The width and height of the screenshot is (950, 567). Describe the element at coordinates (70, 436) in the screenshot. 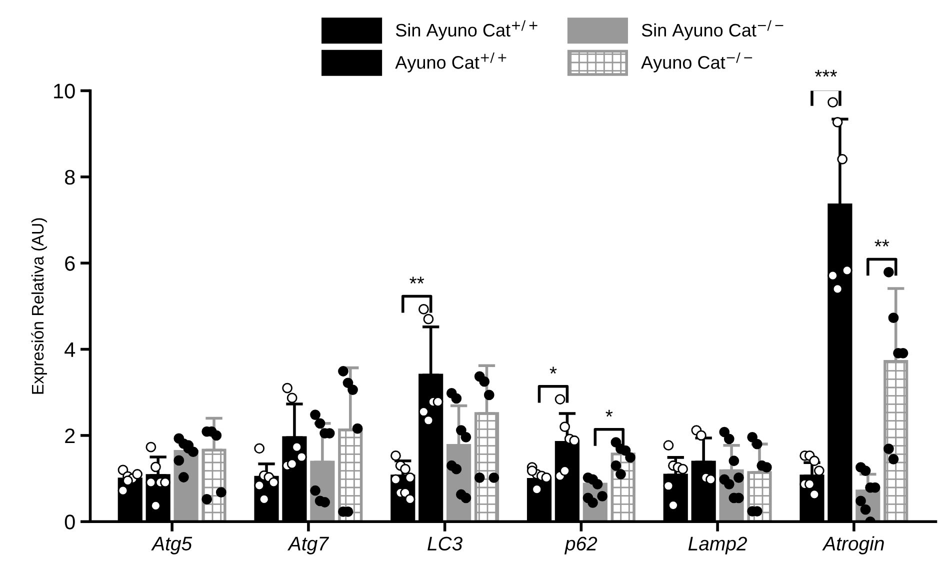

I see `y-tick-label: 2` at that location.